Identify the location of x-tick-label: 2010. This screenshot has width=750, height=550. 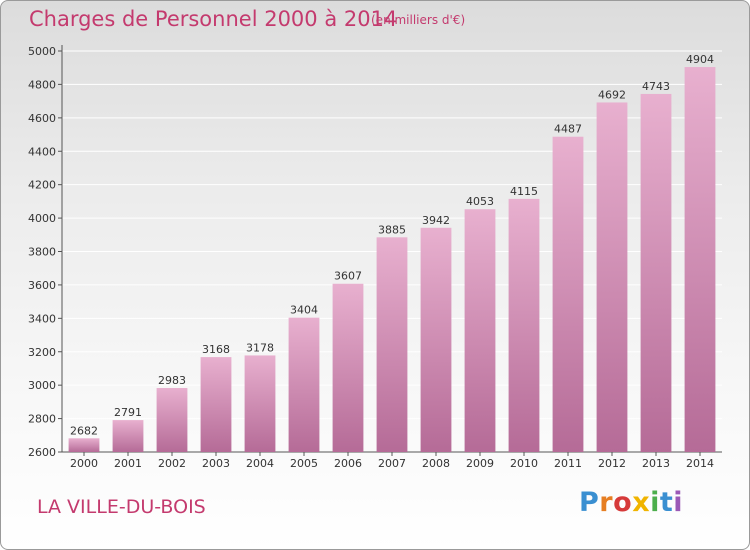
(524, 463).